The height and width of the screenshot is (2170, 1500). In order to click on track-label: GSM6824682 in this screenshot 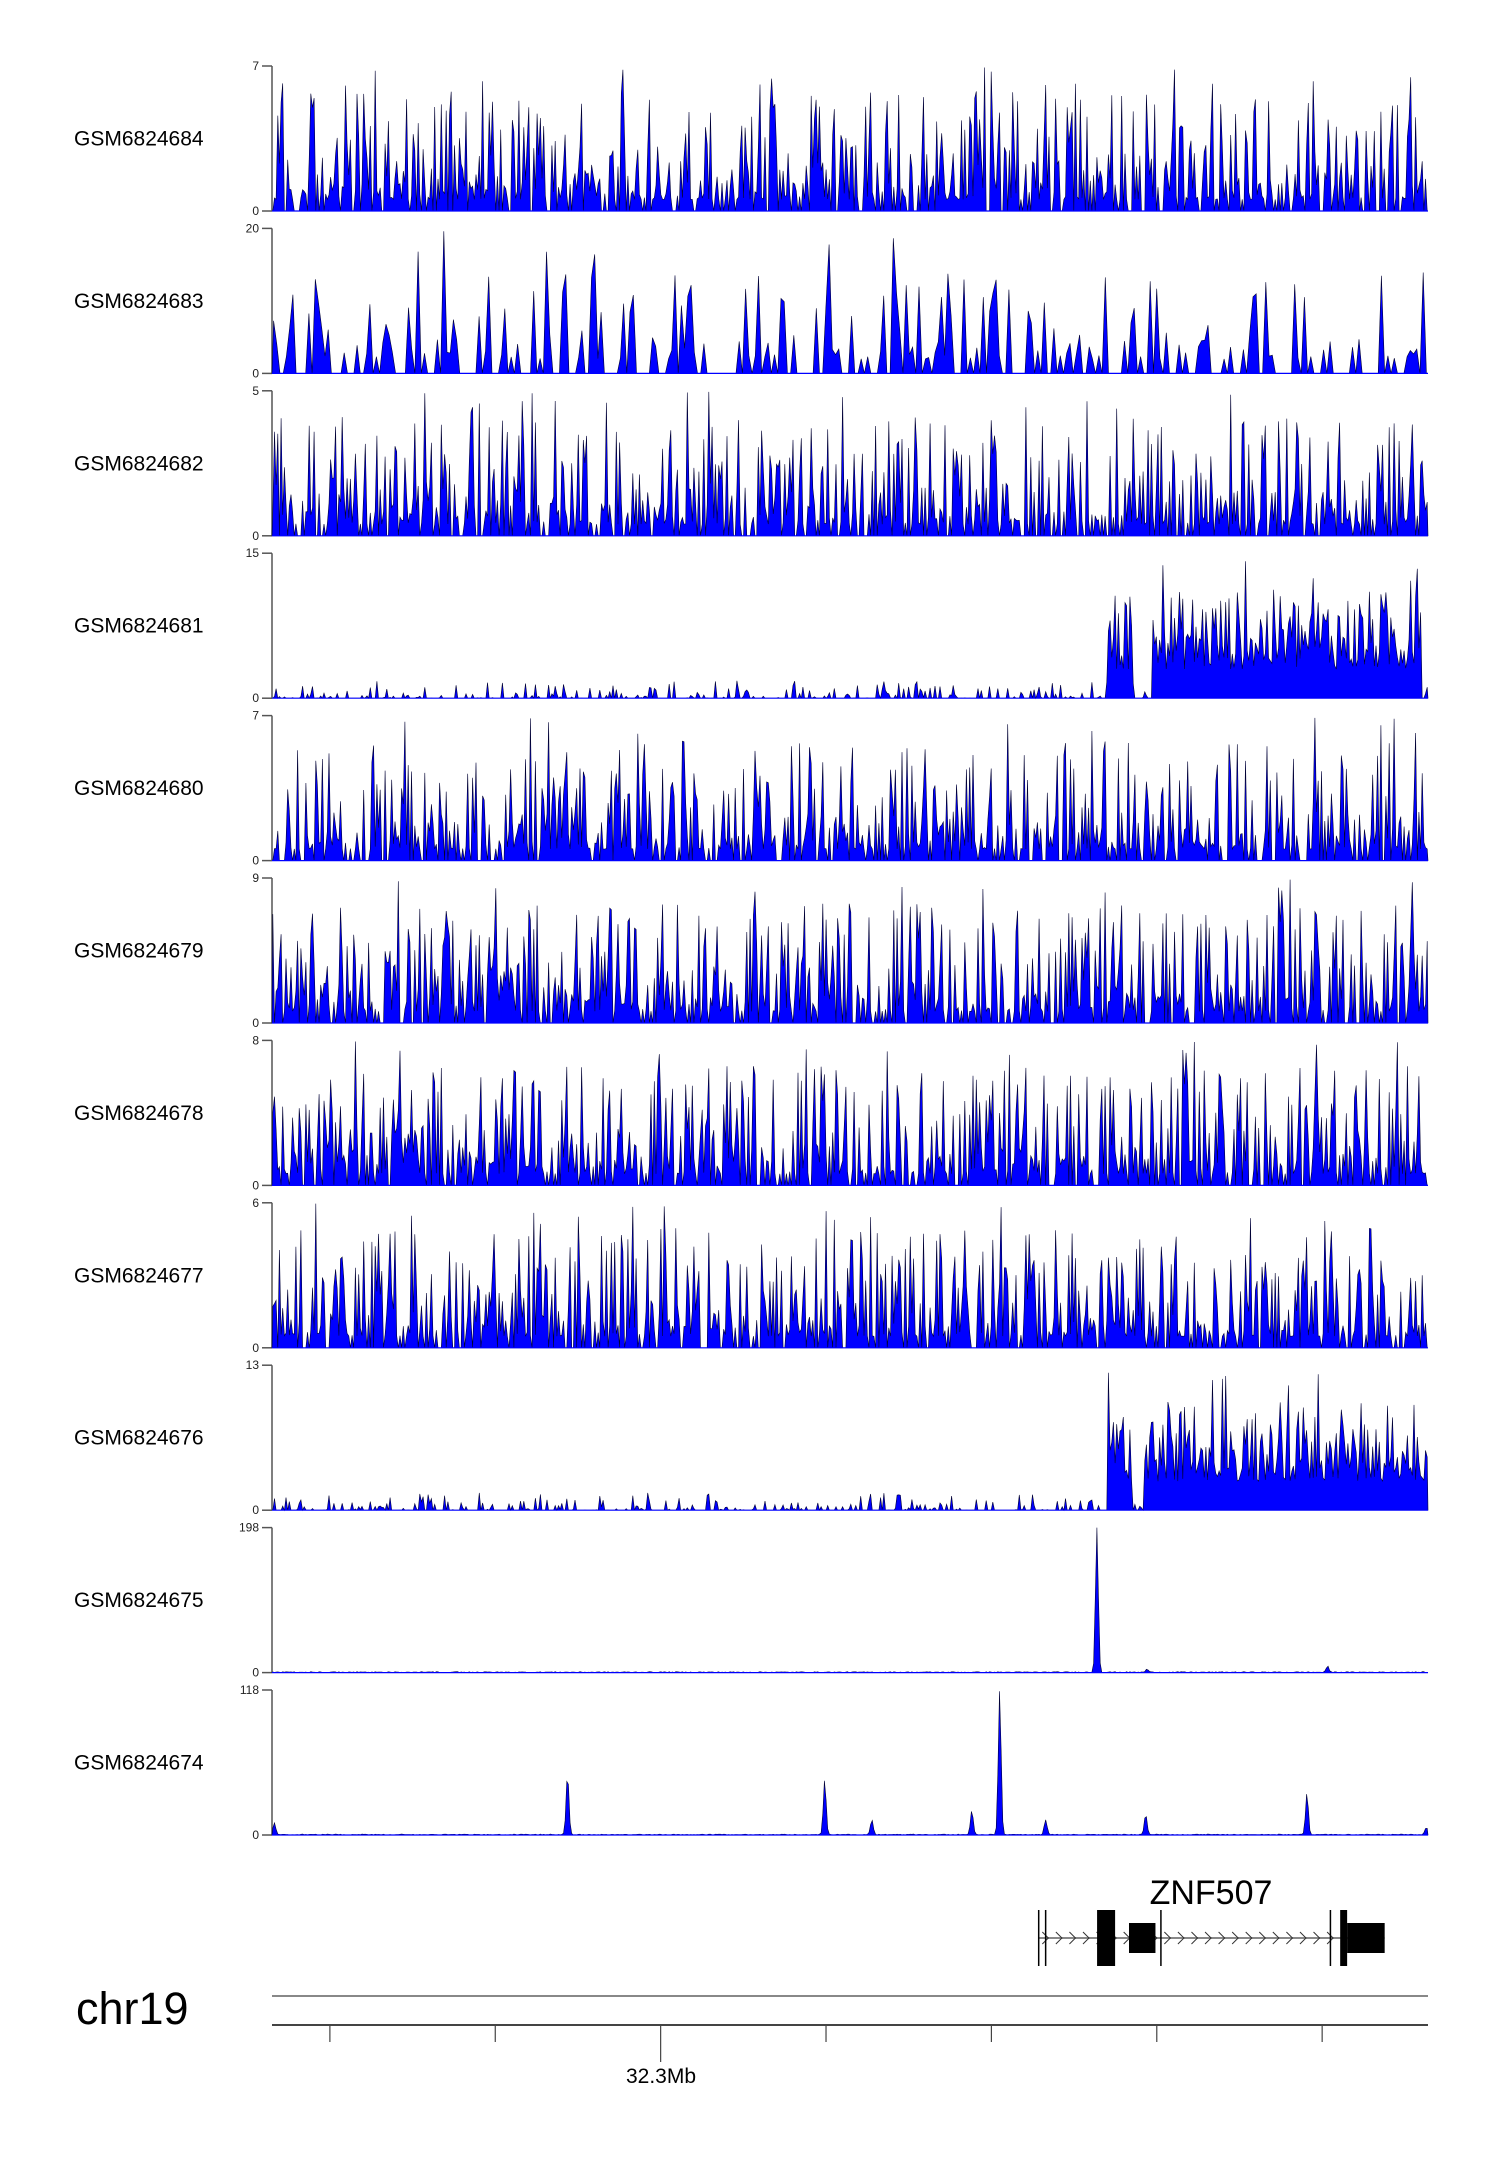, I will do `click(139, 463)`.